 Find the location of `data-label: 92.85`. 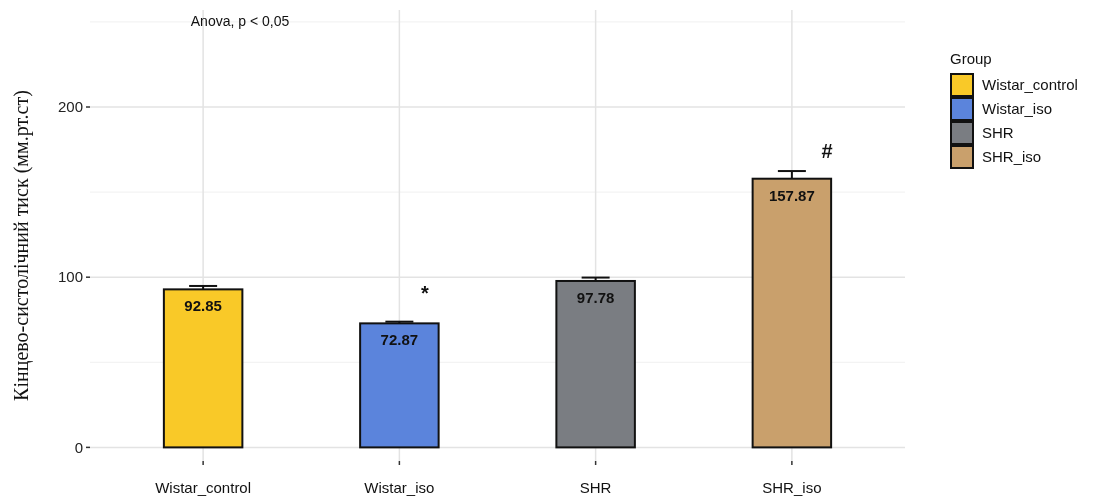

data-label: 92.85 is located at coordinates (203, 306).